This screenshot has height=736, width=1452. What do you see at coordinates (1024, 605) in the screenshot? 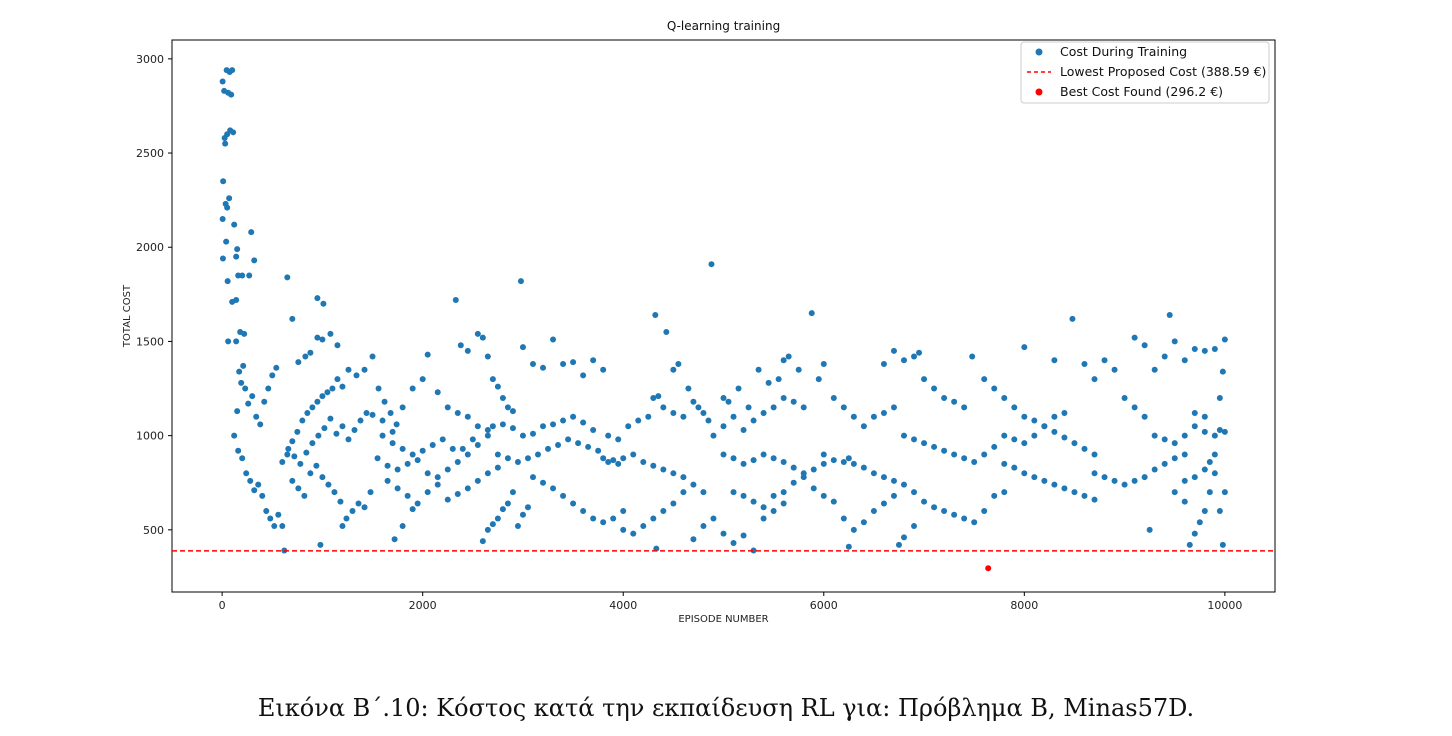
I see `x-tick-label: 8000` at bounding box center [1024, 605].